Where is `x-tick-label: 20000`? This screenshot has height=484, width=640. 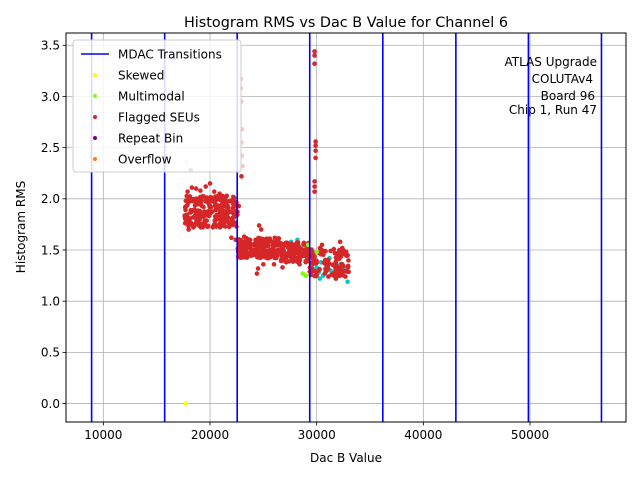
x-tick-label: 20000 is located at coordinates (210, 435).